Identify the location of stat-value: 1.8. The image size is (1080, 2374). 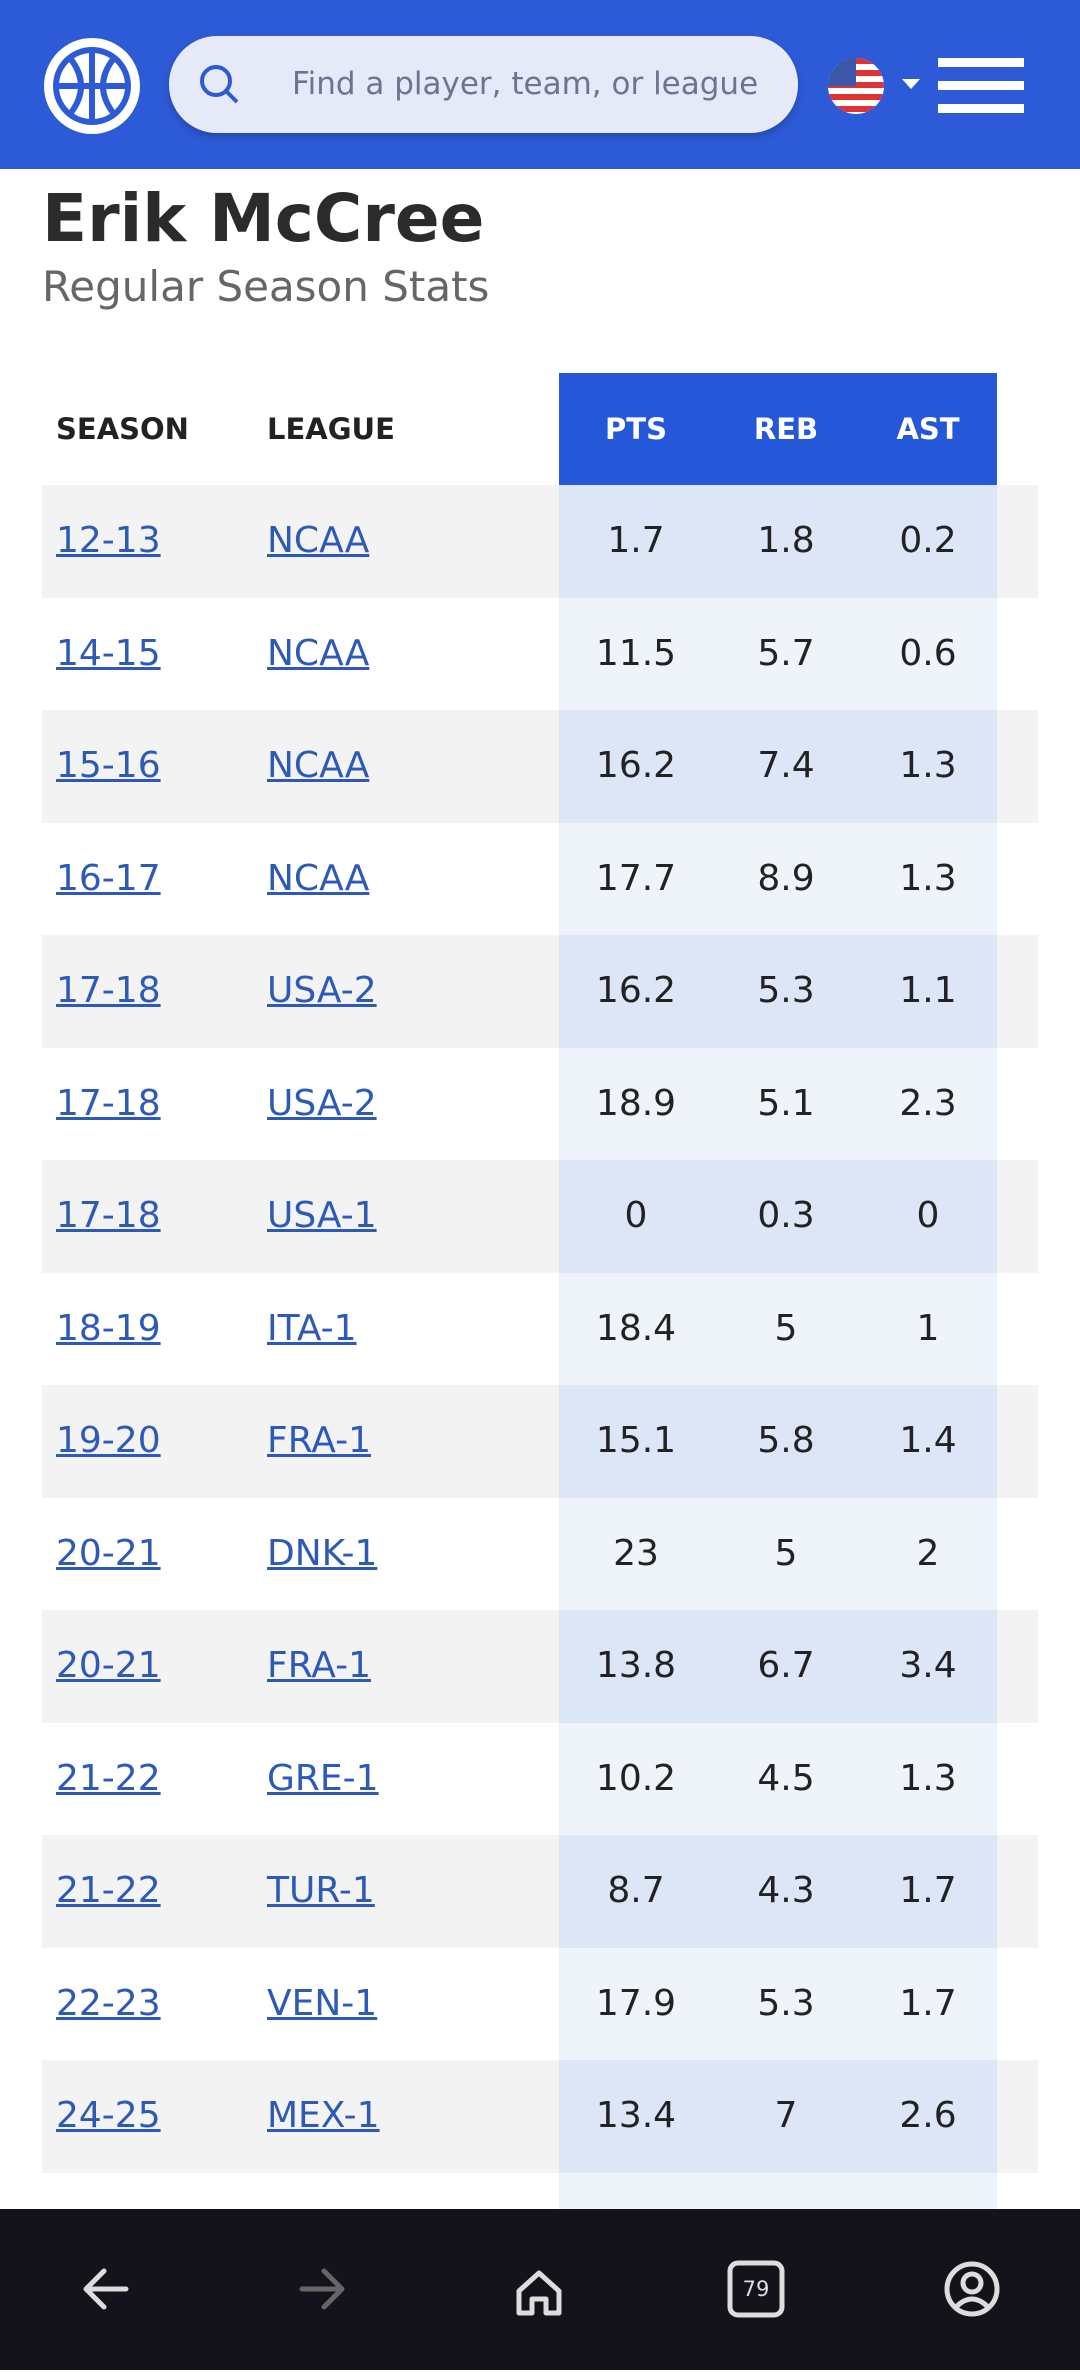
(786, 540).